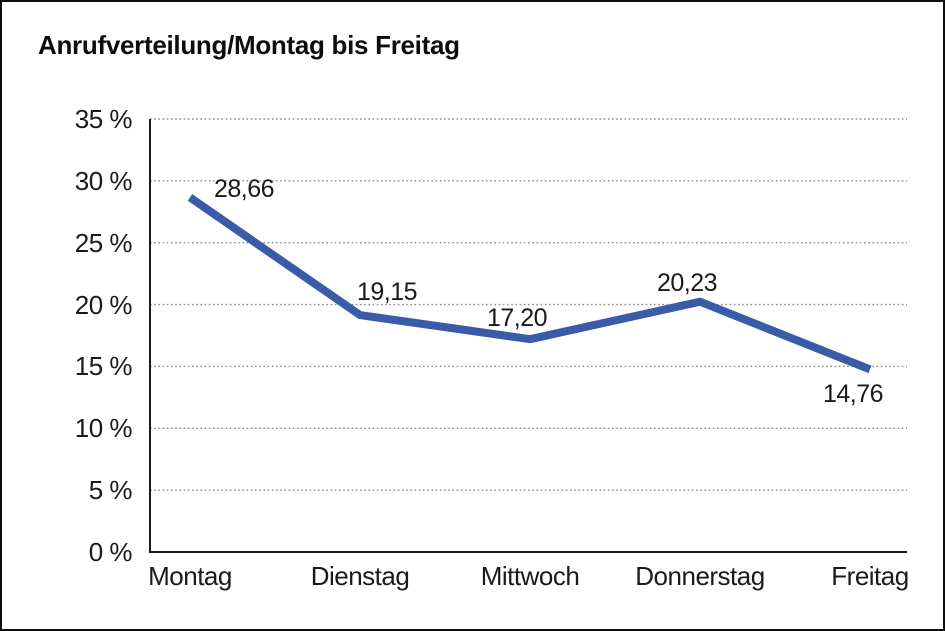  Describe the element at coordinates (687, 282) in the screenshot. I see `data-point-label: 20,23` at that location.